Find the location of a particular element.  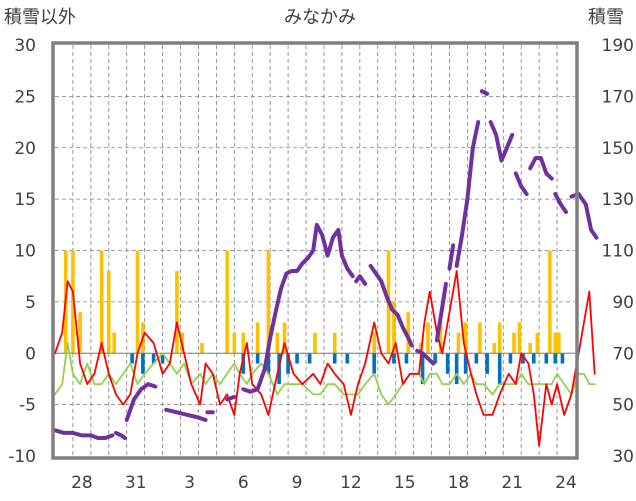

x-tick-label: 31 is located at coordinates (136, 483).